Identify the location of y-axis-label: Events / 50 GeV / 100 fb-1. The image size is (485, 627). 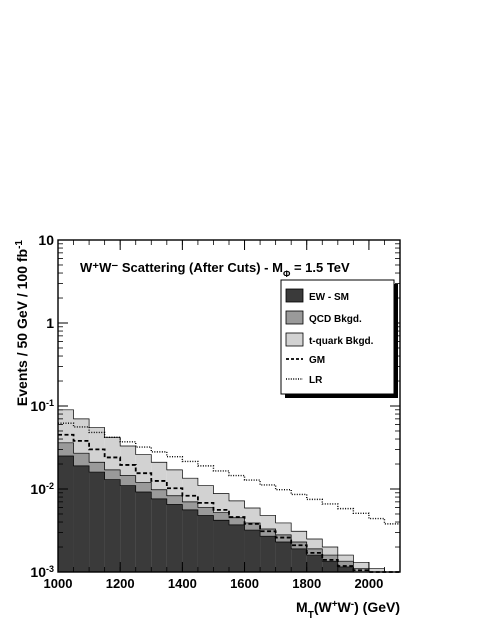
(22, 323).